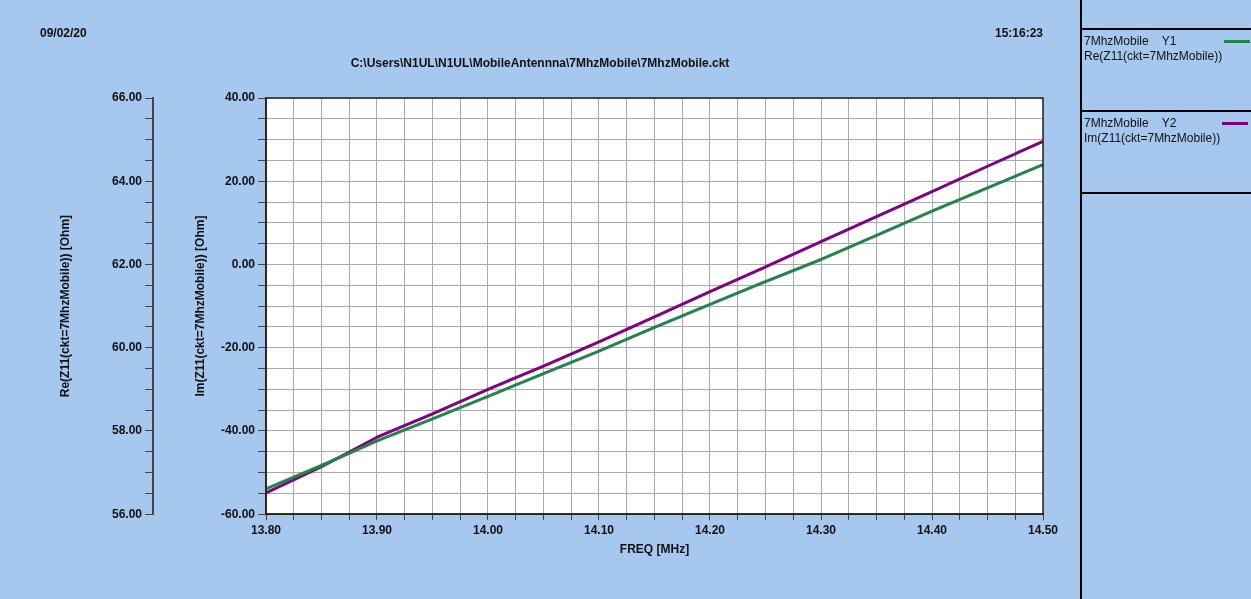 This screenshot has height=599, width=1251. What do you see at coordinates (64, 306) in the screenshot?
I see `y-axis-title: Re(Z11(ckt=7MhzMobile)) [Ohm]` at bounding box center [64, 306].